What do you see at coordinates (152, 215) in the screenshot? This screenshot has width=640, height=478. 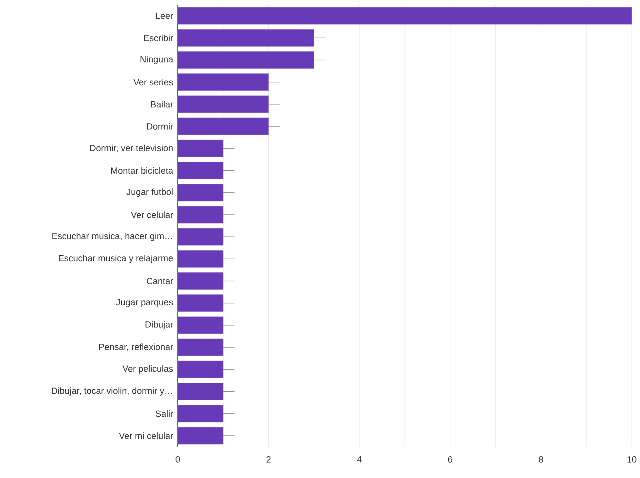 I see `y-tick-label: Ver celular` at bounding box center [152, 215].